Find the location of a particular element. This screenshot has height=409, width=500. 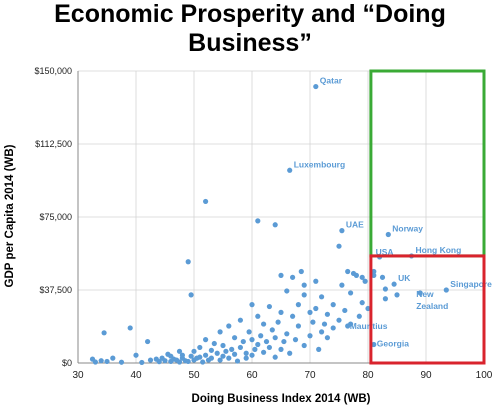

point-label-7: Singapore is located at coordinates (471, 284).